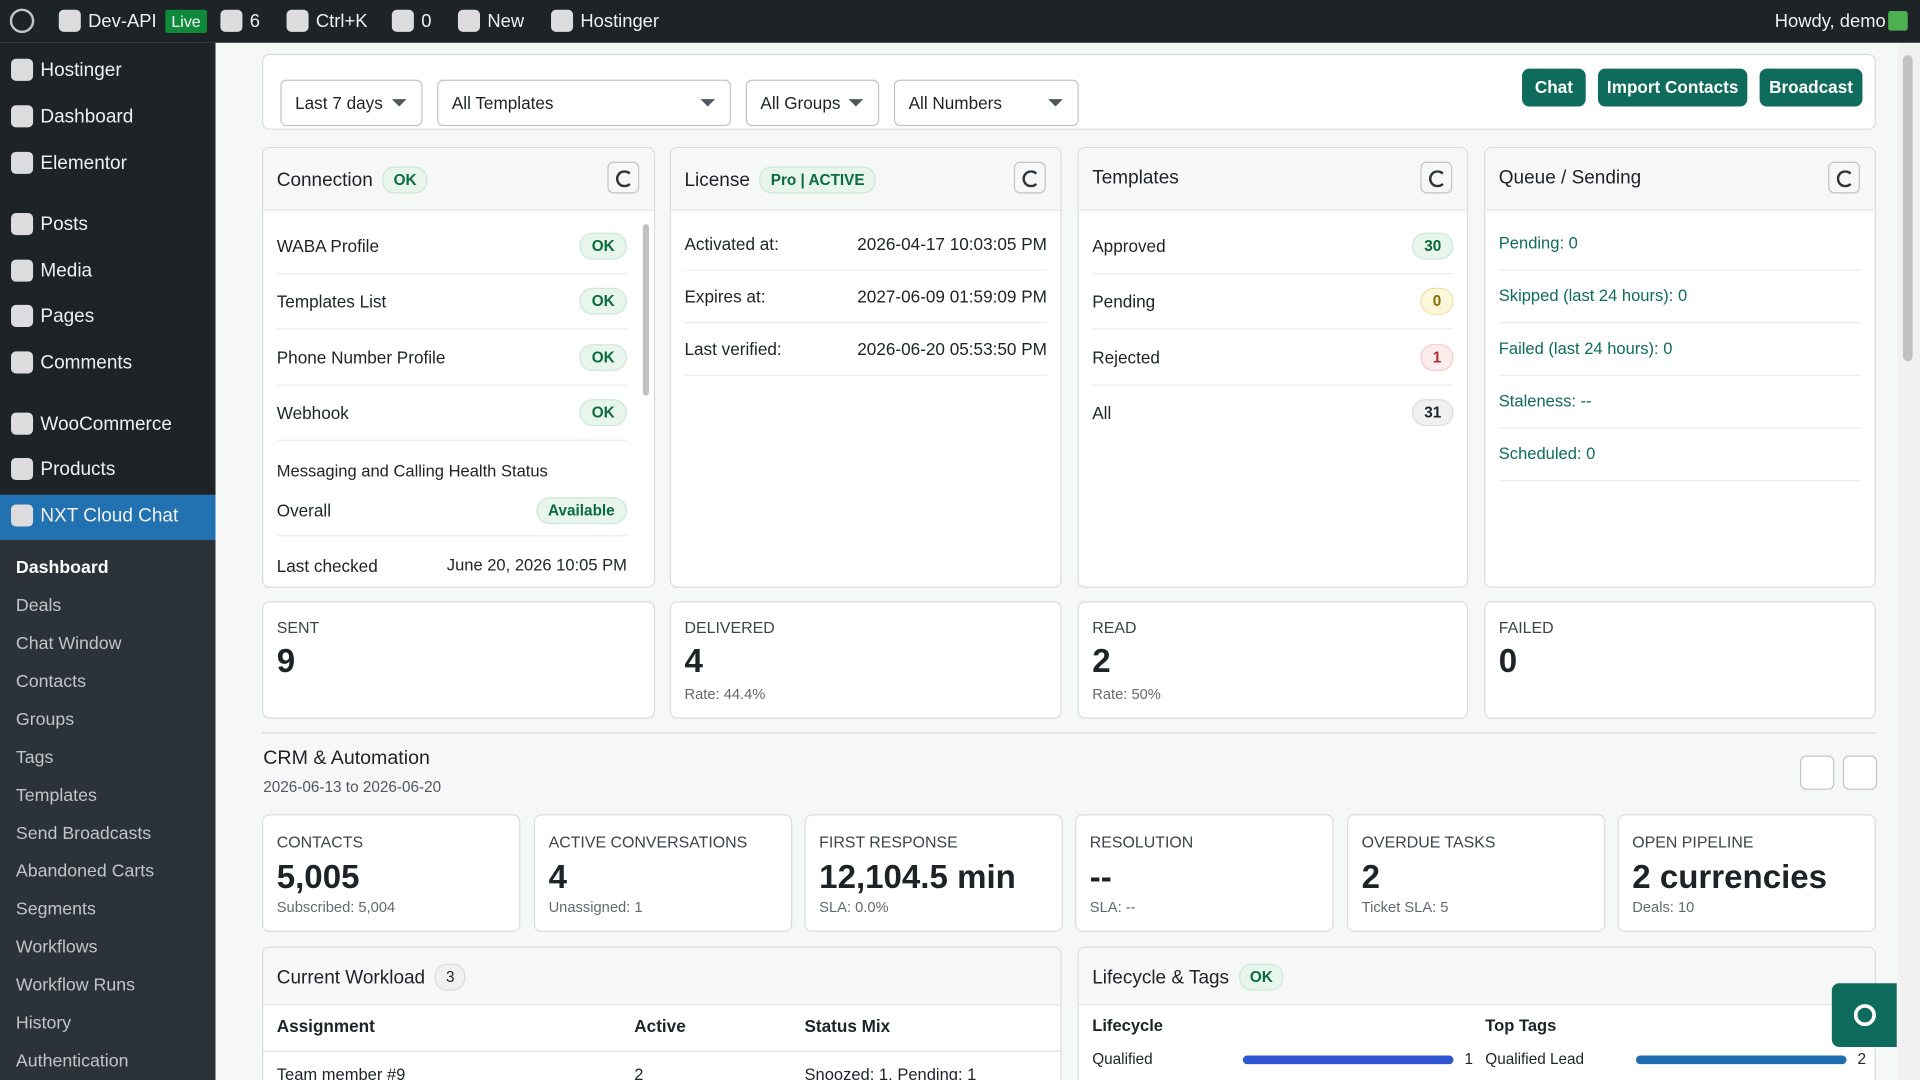  I want to click on menu-item: Media, so click(51, 271).